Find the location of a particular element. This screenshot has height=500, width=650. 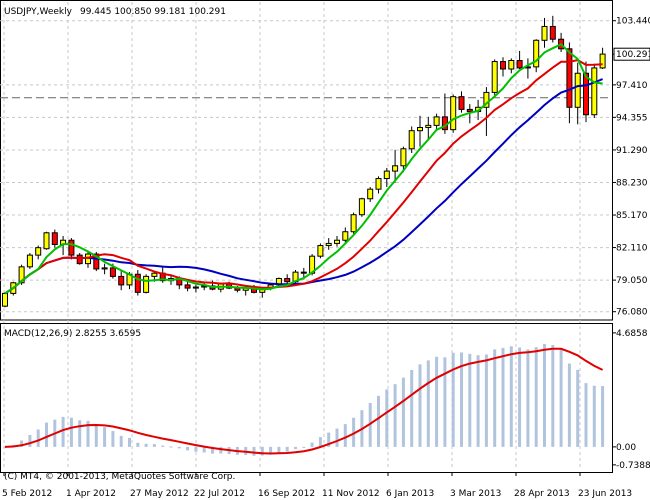

macd-tick-label: 4.6858 is located at coordinates (632, 334).